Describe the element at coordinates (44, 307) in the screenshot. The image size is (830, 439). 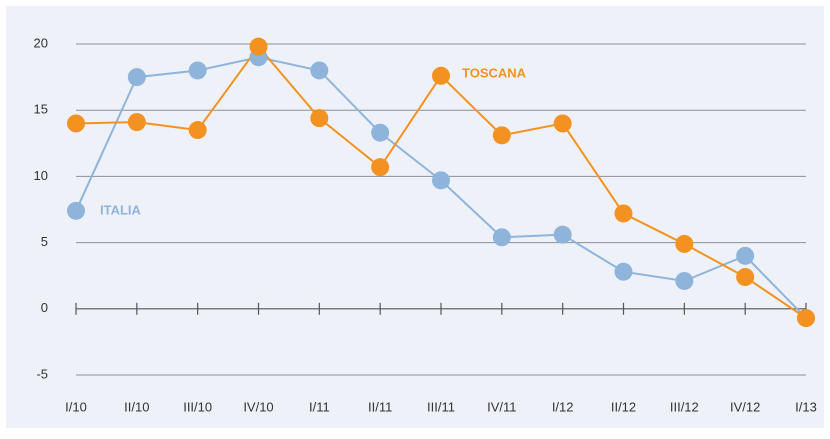
I see `y-tick-label: 0` at that location.